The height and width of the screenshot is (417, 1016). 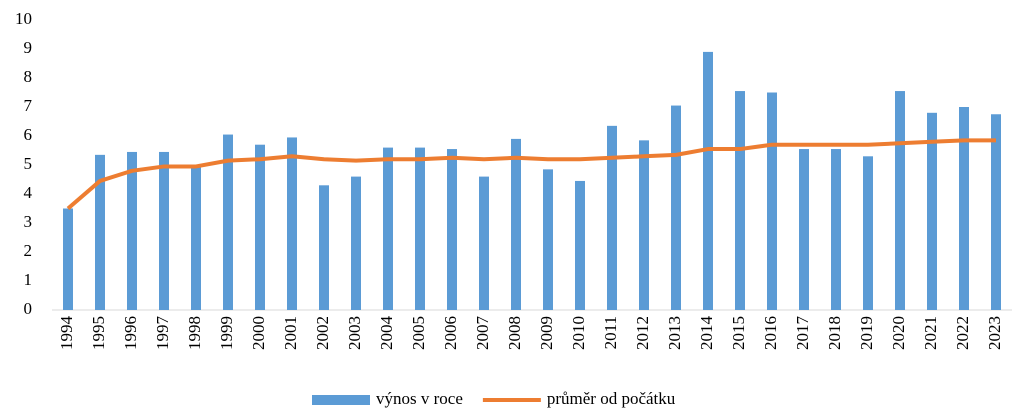 I want to click on x-tick-label: 2023, so click(x=994, y=333).